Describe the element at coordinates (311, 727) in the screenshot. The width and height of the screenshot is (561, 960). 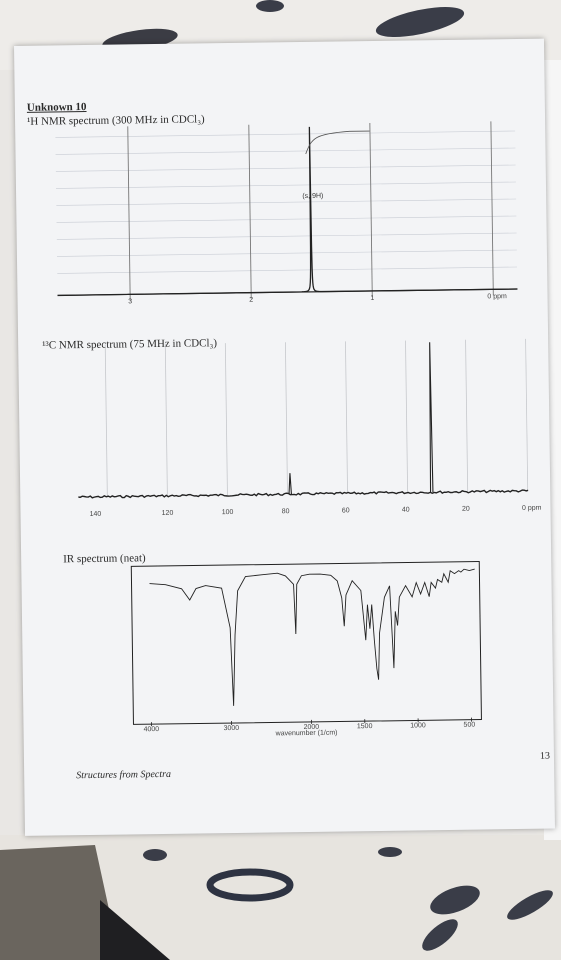
I see `ir-tick-label: 2000` at that location.